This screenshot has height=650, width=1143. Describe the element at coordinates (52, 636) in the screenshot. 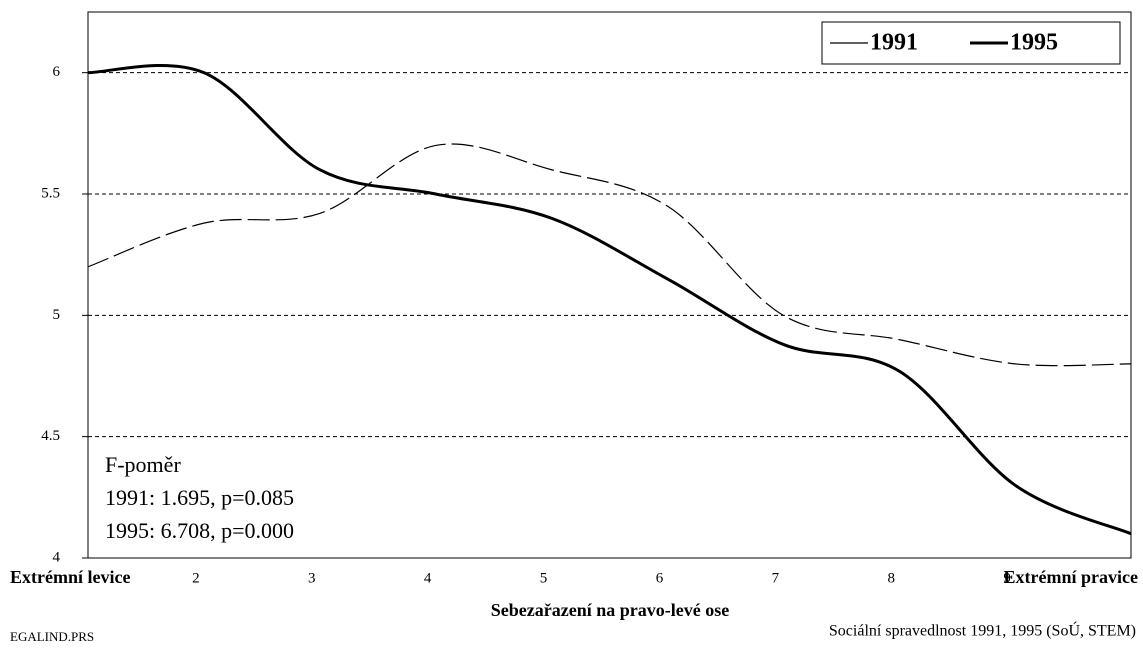

I see `footer-left: EGALIND.PRS` at that location.